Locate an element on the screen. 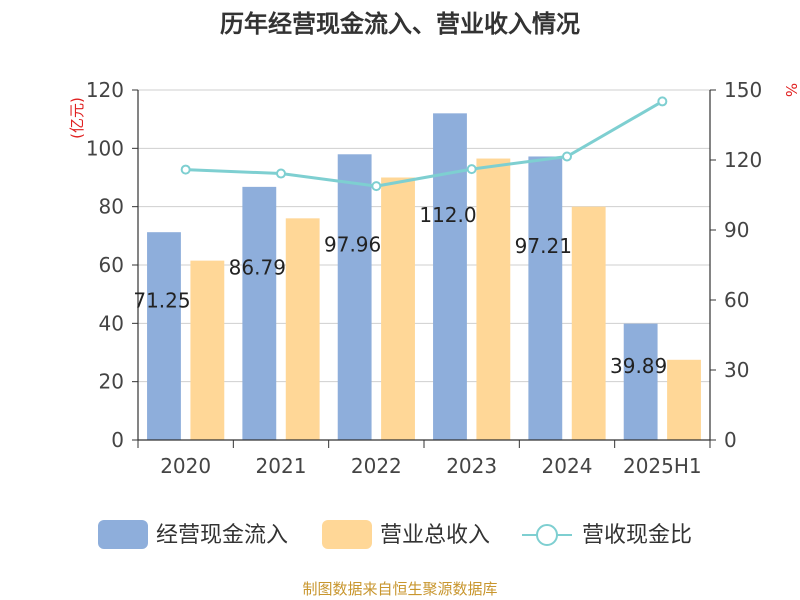 This screenshot has height=600, width=800. left-axis-ticks: 0 20 40 60 80 100 120 is located at coordinates (112, 265).